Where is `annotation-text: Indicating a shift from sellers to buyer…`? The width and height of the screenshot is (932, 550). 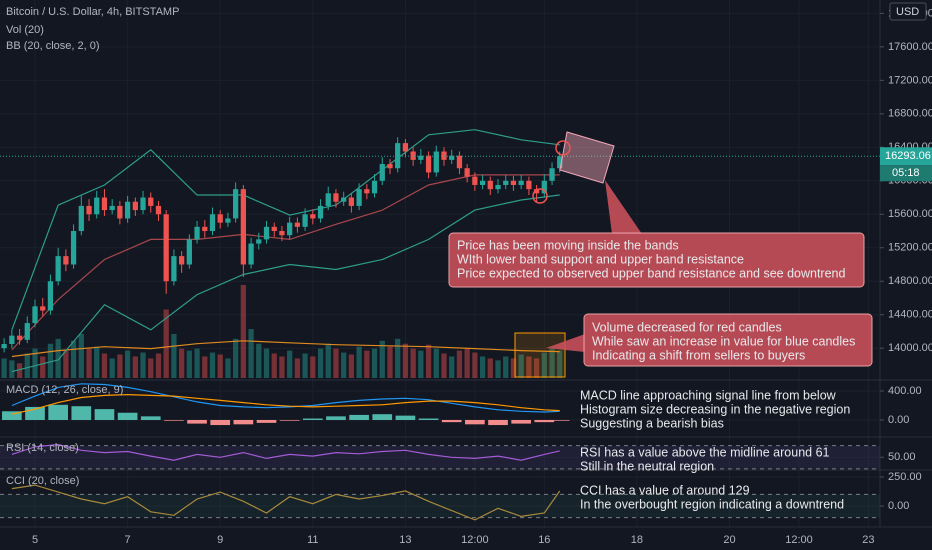 annotation-text: Indicating a shift from sellers to buyer… is located at coordinates (698, 355).